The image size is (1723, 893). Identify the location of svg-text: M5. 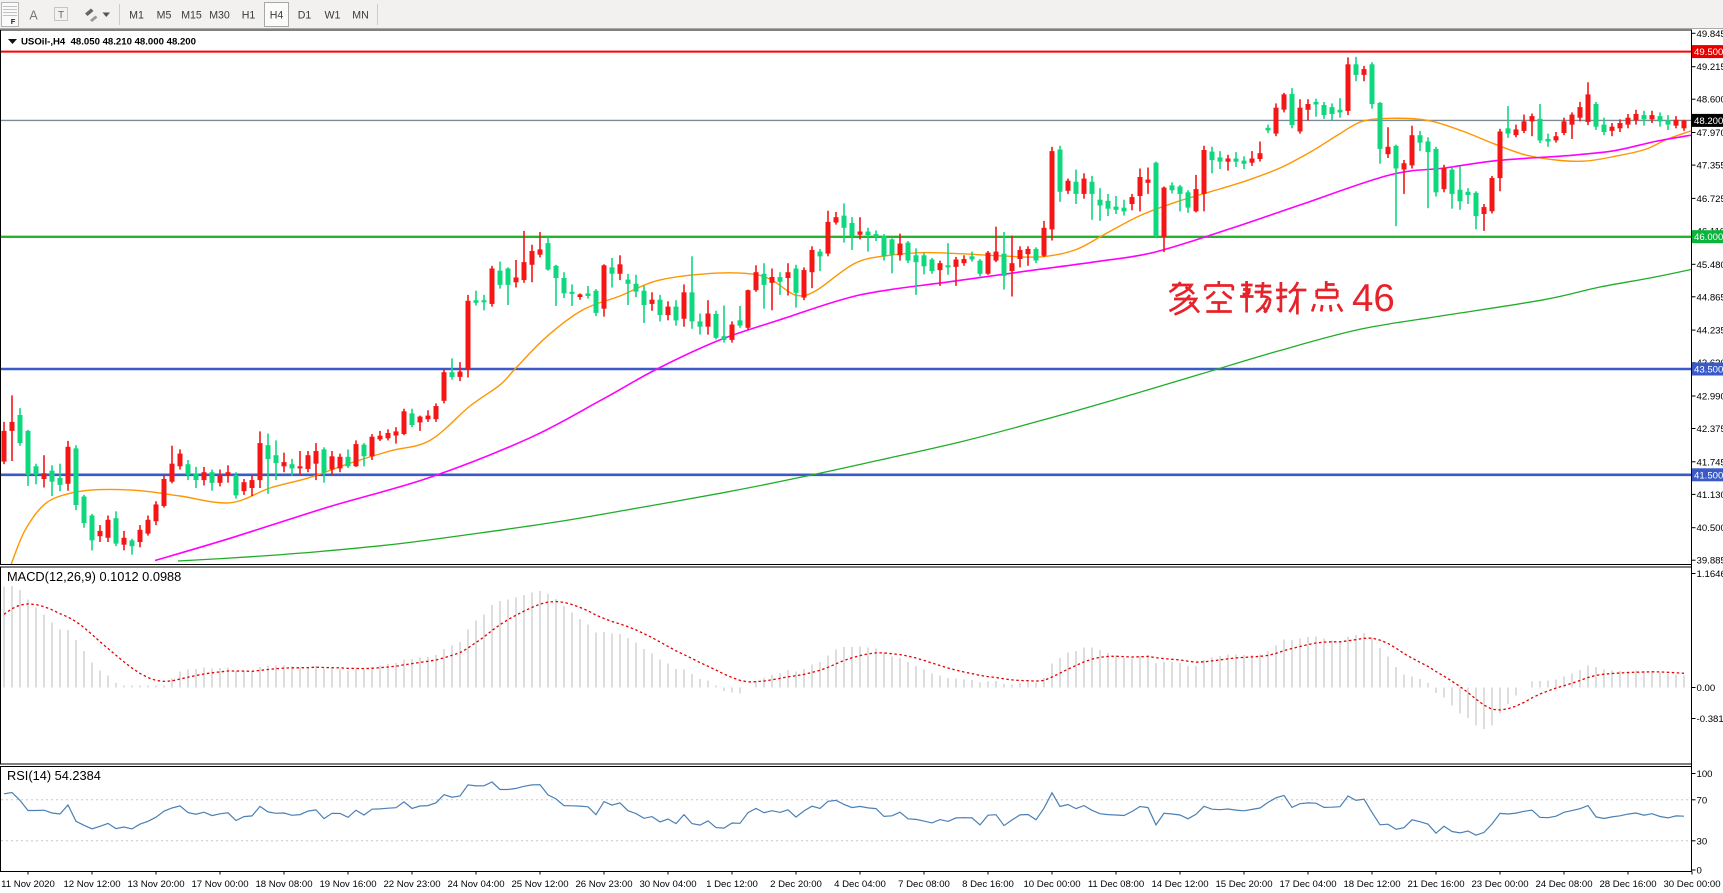
(164, 16).